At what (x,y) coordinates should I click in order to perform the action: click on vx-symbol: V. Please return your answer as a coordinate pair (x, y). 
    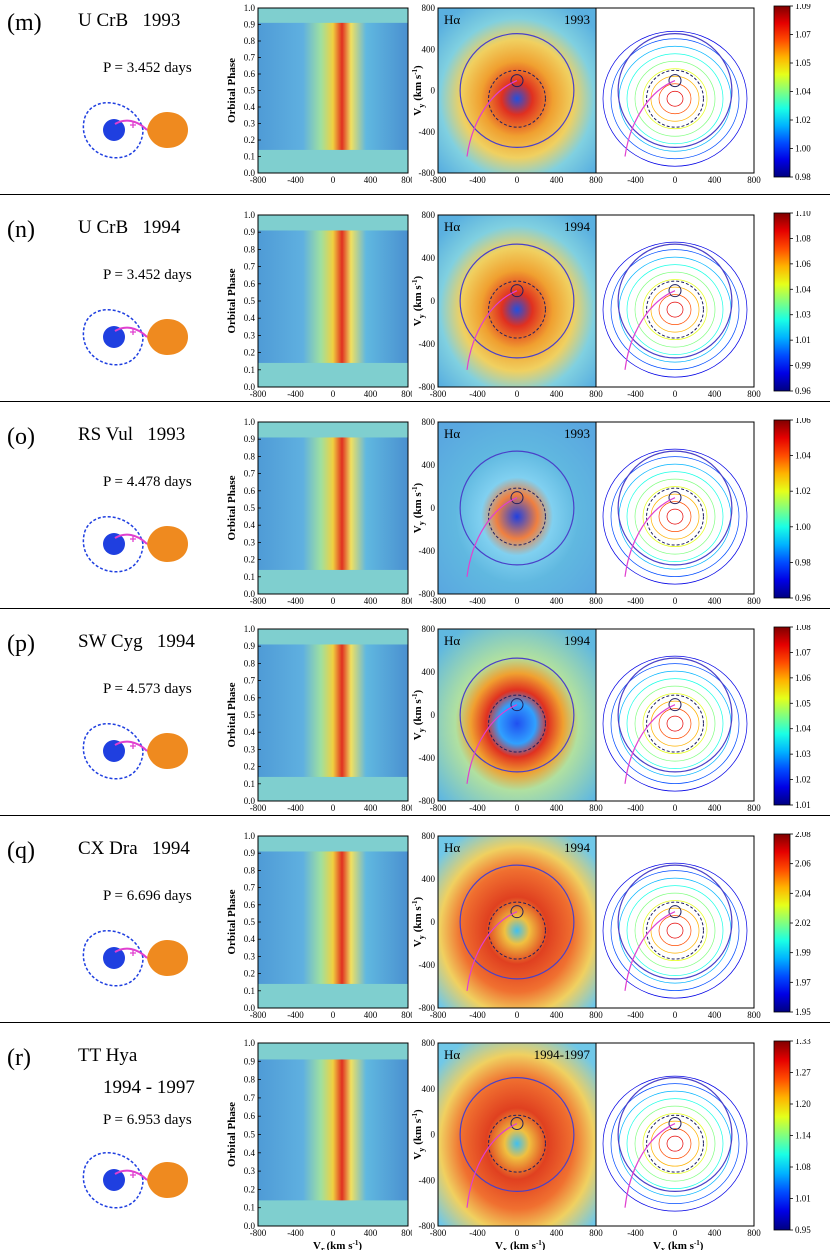
    Looking at the image, I should click on (499, 1245).